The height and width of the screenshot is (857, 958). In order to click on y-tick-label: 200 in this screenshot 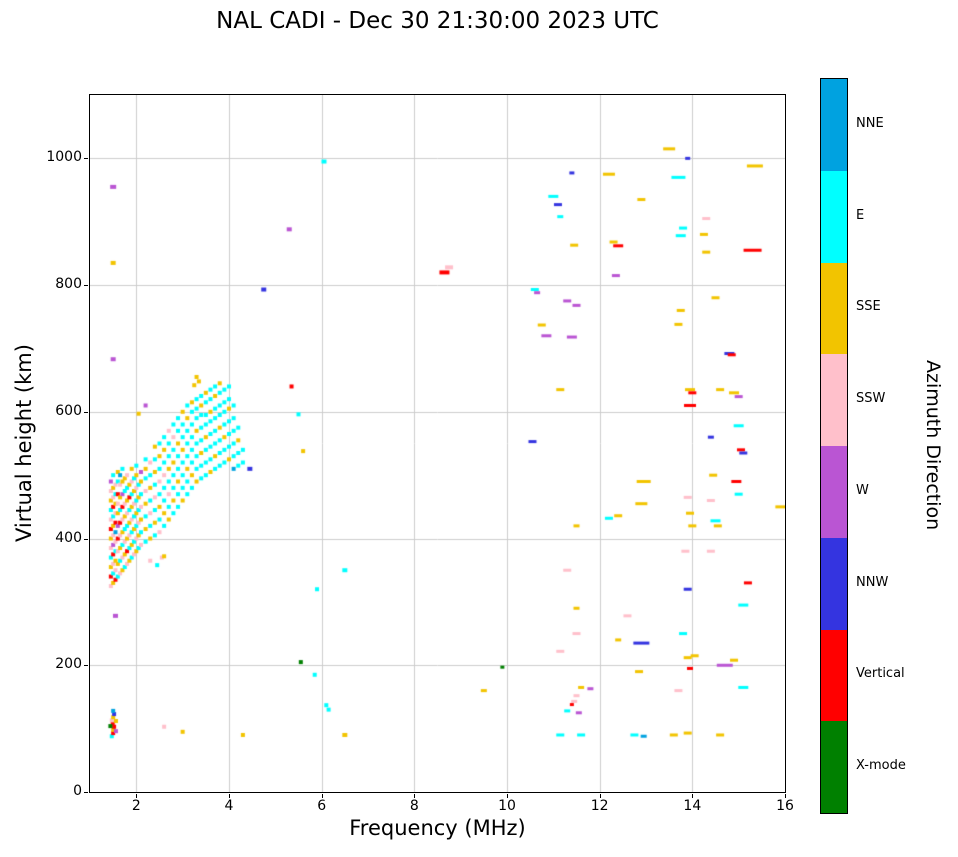, I will do `click(68, 664)`.